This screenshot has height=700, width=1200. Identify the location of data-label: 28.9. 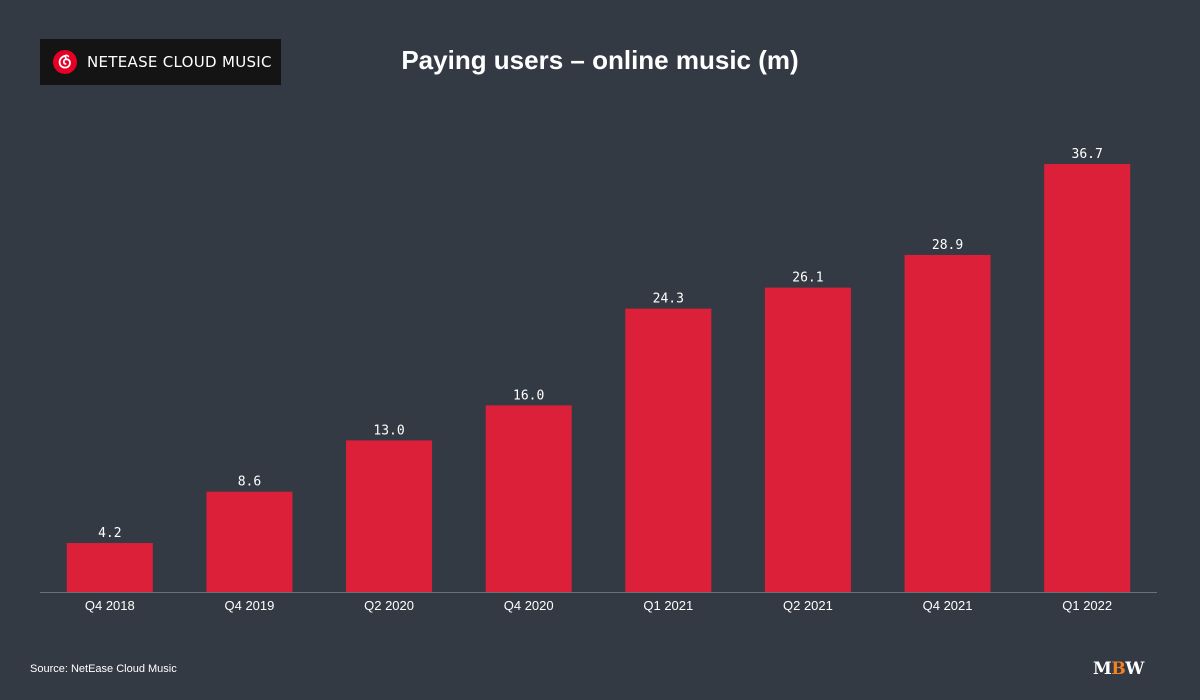
(947, 245).